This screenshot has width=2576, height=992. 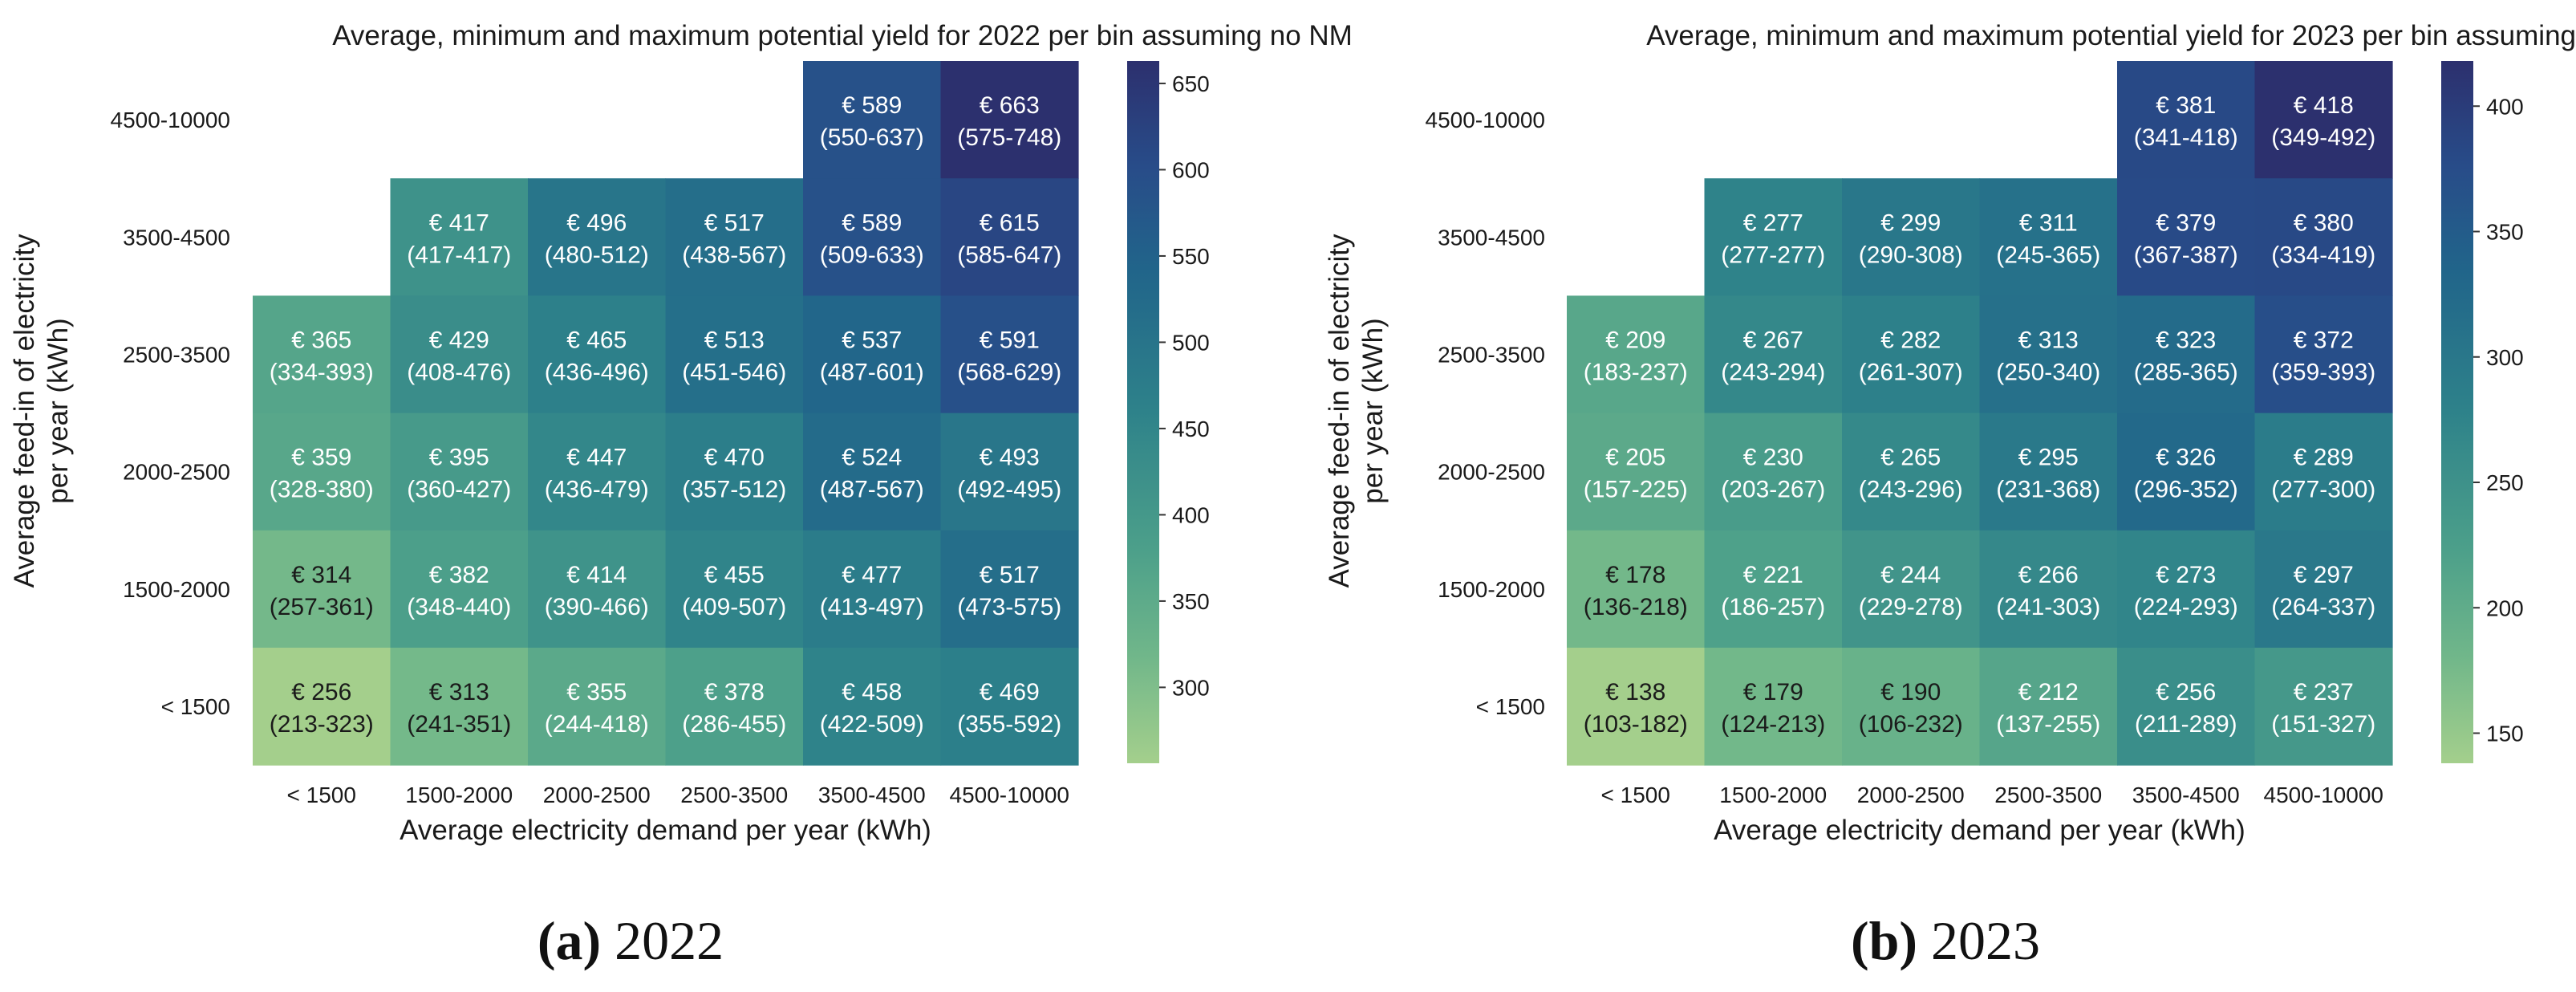 What do you see at coordinates (596, 340) in the screenshot?
I see `cell-average-label: € 465` at bounding box center [596, 340].